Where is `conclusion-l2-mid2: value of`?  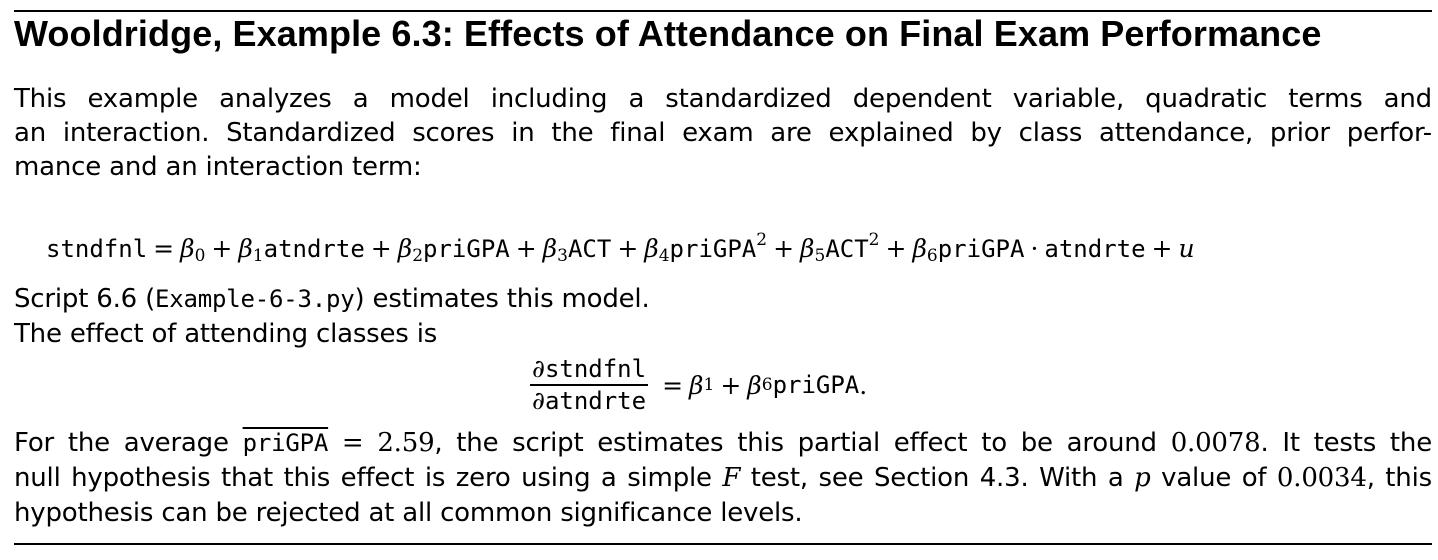 conclusion-l2-mid2: value of is located at coordinates (1214, 478).